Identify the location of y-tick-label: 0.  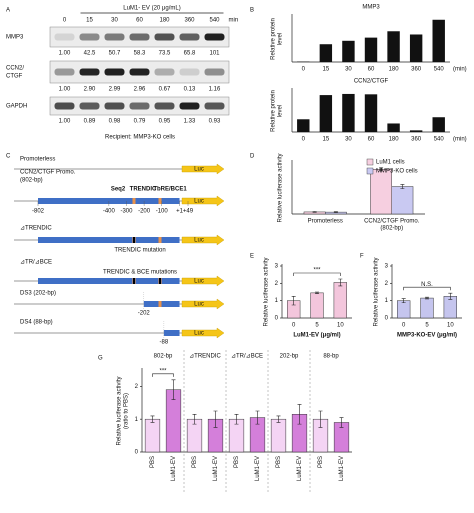
(387, 319).